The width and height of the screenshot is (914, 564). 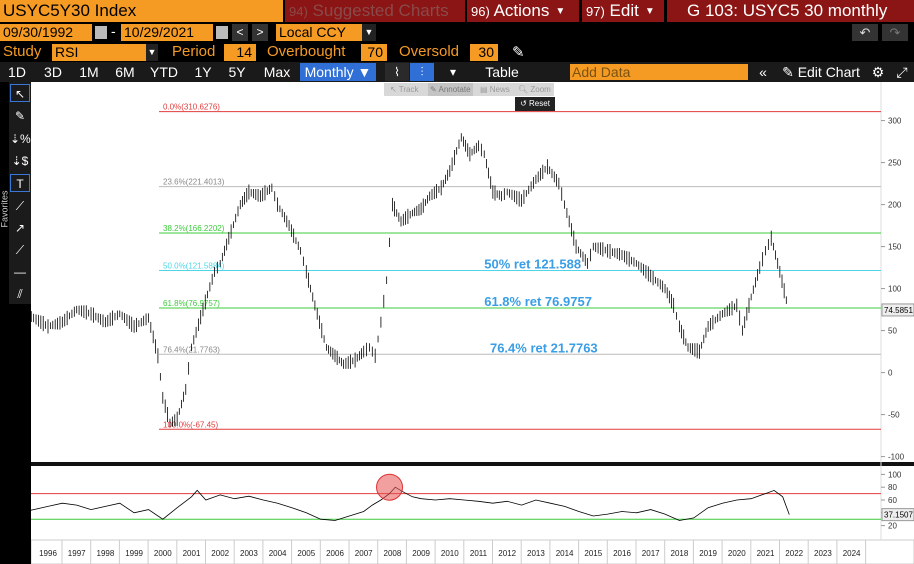 What do you see at coordinates (194, 182) in the screenshot?
I see `fib-level-label: 23.6%(221.4013)` at bounding box center [194, 182].